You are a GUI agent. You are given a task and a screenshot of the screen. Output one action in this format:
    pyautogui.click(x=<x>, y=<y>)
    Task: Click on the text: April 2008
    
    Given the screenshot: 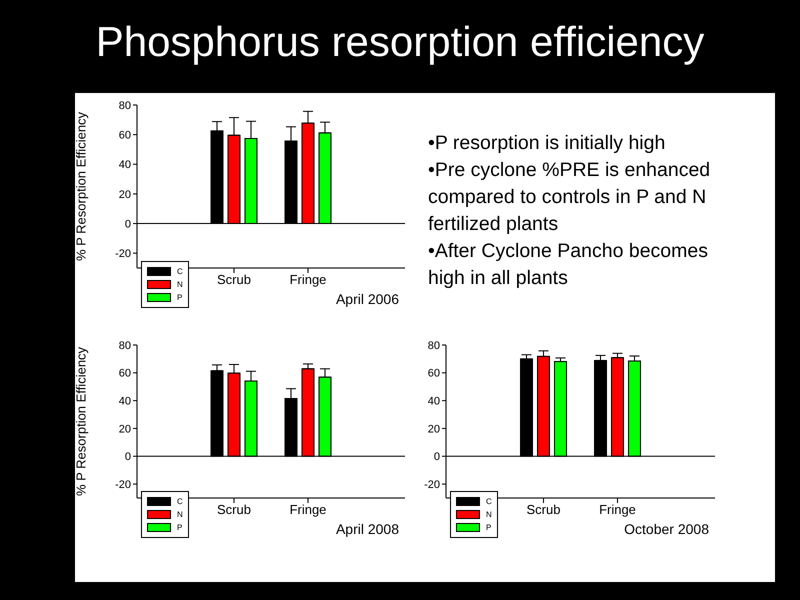 What is the action you would take?
    pyautogui.click(x=367, y=529)
    